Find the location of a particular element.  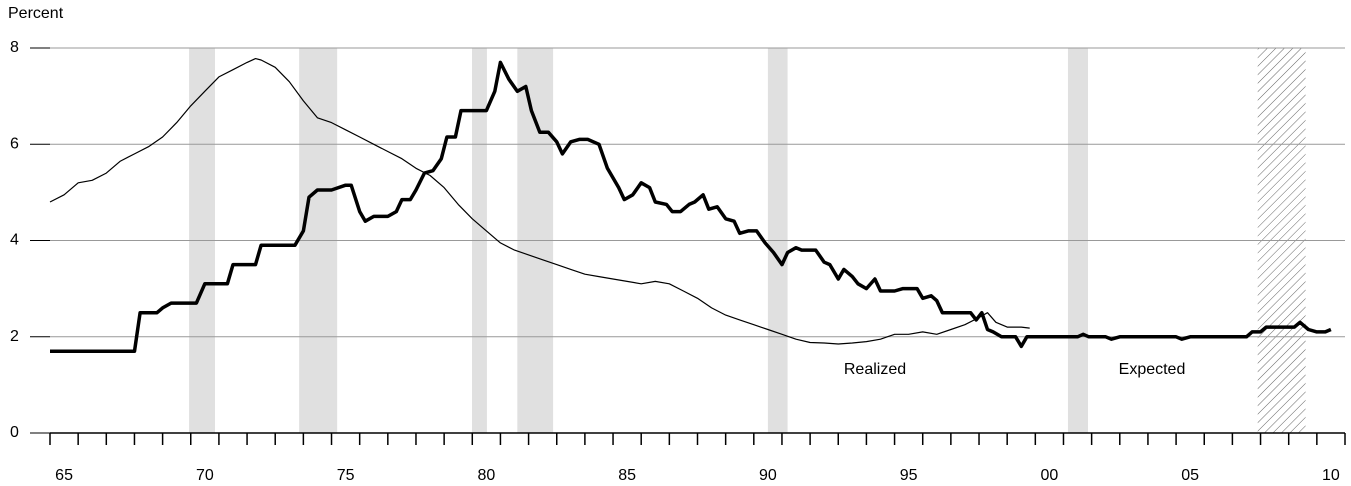

x-tick-label: 75 is located at coordinates (346, 475).